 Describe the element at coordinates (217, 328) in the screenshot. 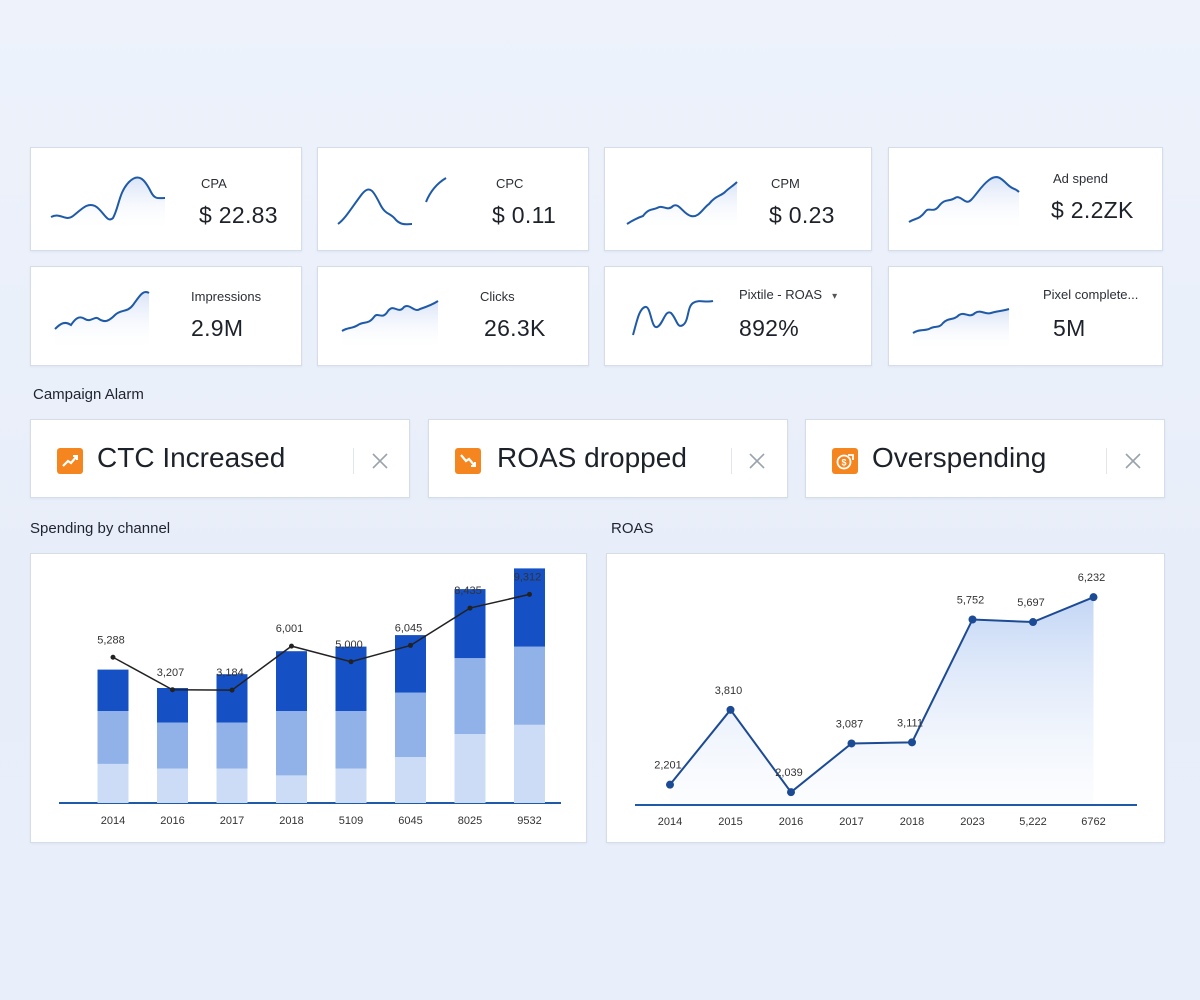

I see `kpi-value: 2.9M` at that location.